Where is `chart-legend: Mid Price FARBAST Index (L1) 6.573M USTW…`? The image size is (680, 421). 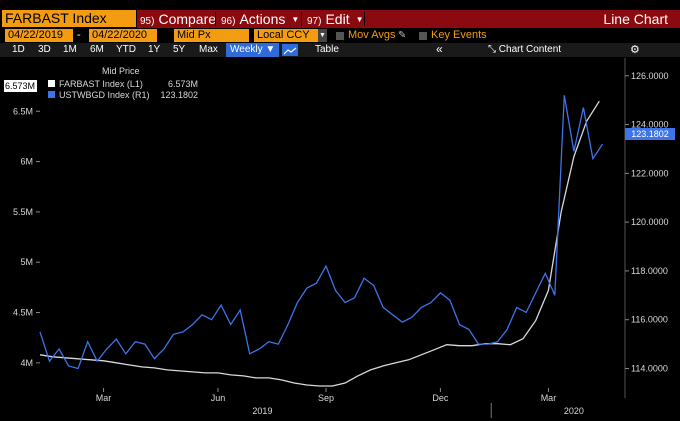 chart-legend: Mid Price FARBAST Index (L1) 6.573M USTW… is located at coordinates (123, 85).